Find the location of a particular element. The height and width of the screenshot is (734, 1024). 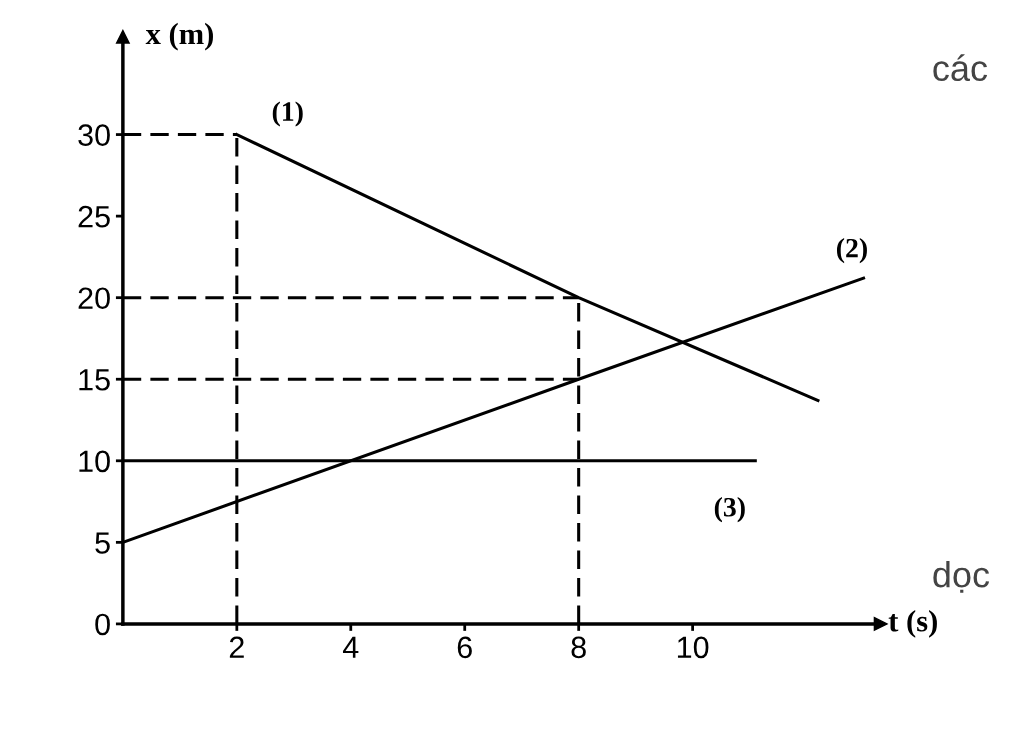

text: các is located at coordinates (960, 68).